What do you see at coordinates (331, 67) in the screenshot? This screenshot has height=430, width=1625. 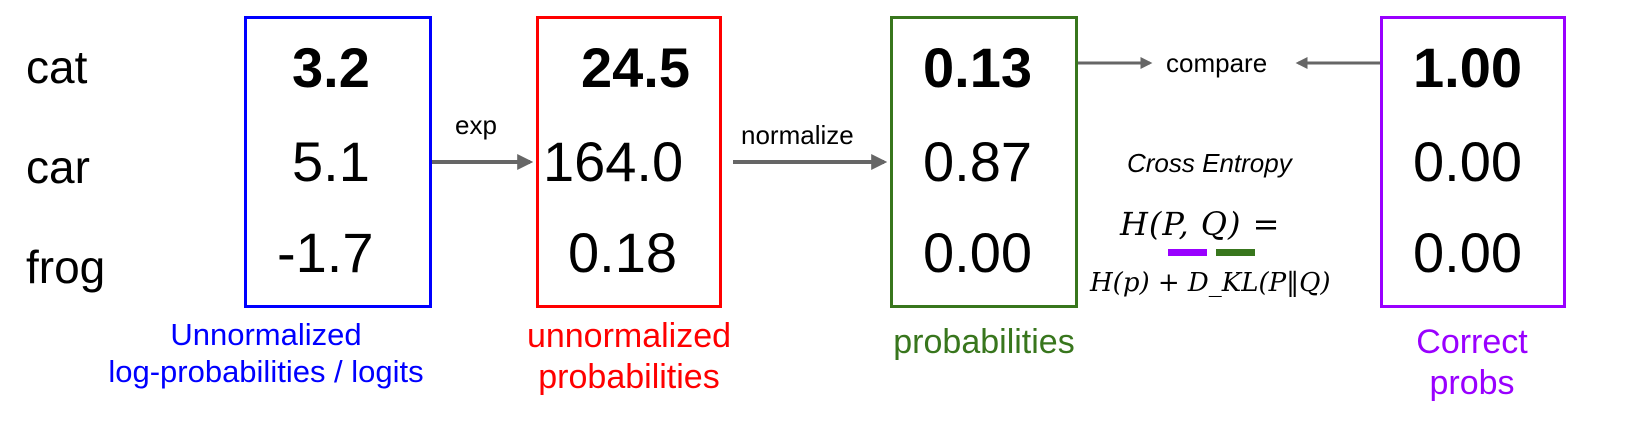 I see `logit-cat: 3.2` at bounding box center [331, 67].